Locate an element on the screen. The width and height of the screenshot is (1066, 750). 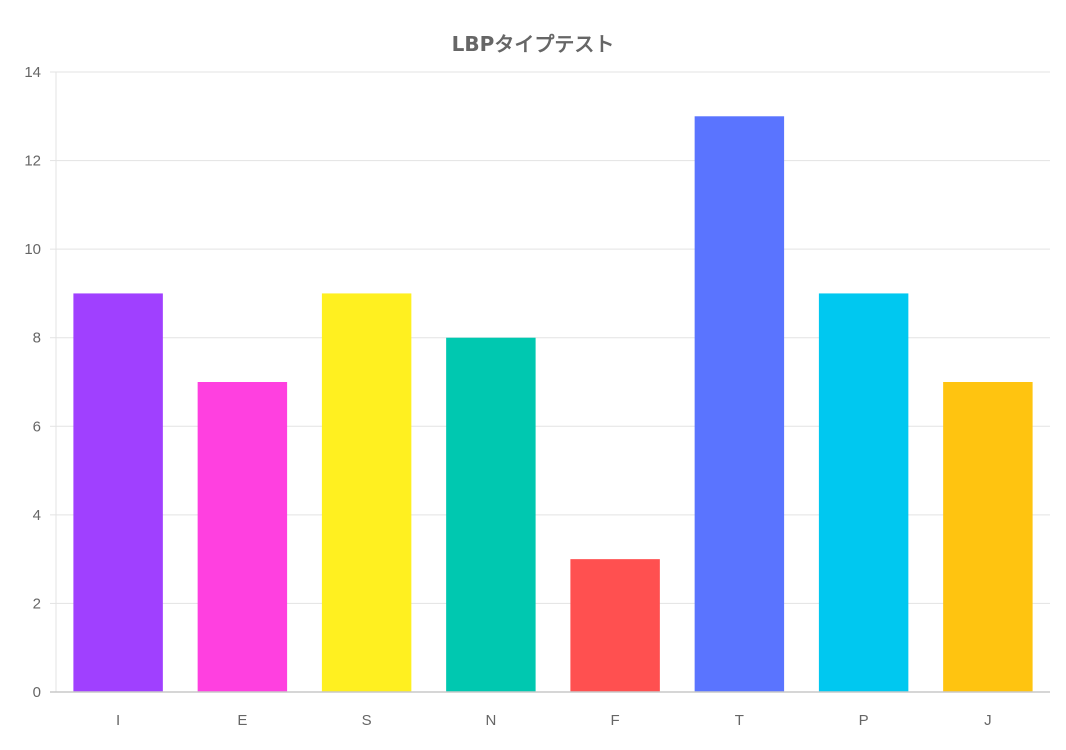
x-tick-label: I is located at coordinates (118, 720).